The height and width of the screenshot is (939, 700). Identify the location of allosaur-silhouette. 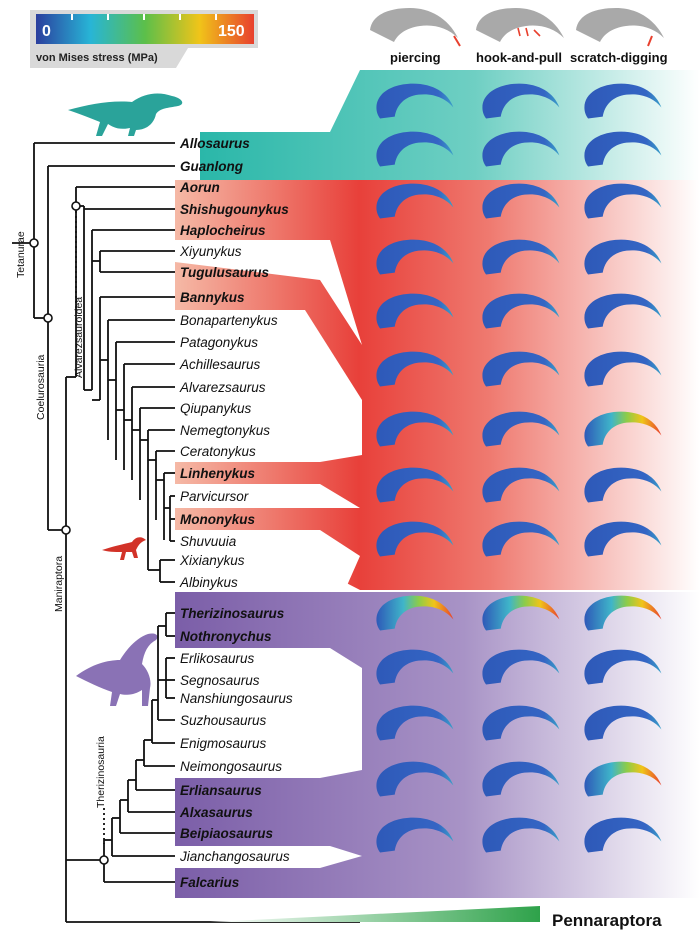
(125, 114).